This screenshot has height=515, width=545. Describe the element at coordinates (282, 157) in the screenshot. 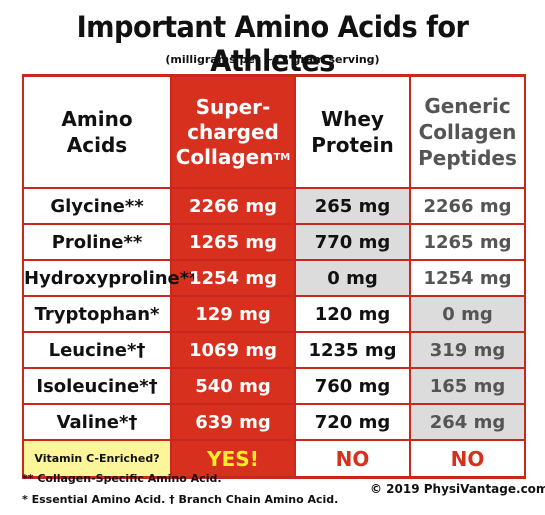

I see `trademark-mark: TM` at that location.